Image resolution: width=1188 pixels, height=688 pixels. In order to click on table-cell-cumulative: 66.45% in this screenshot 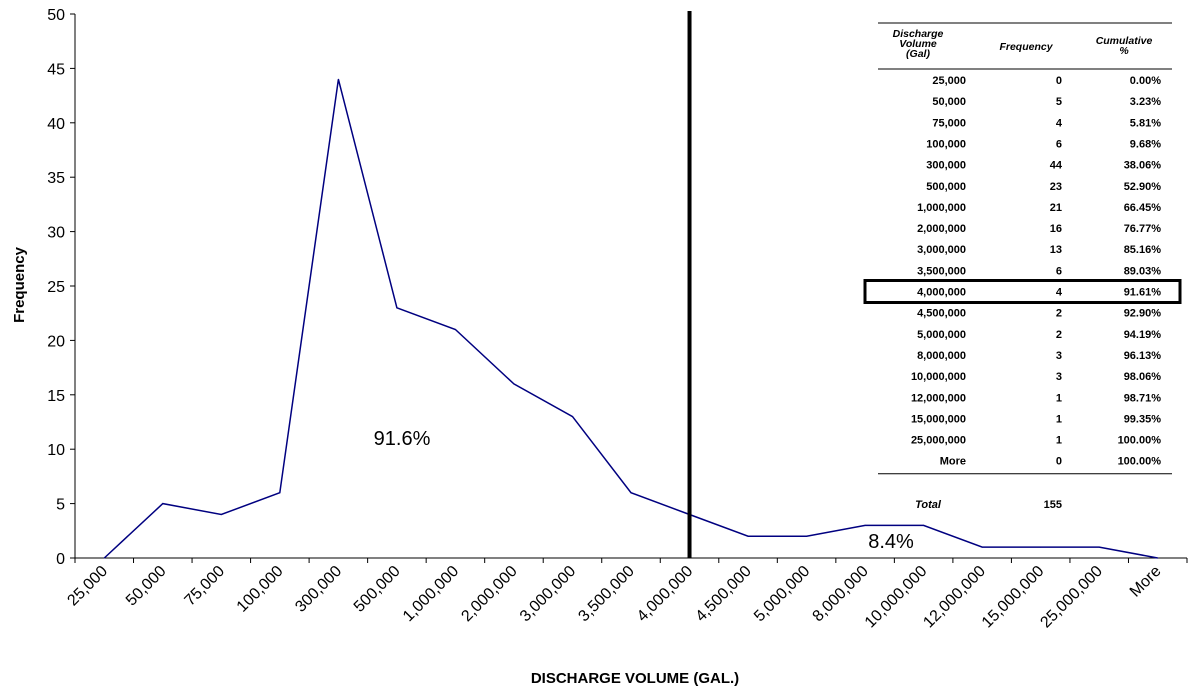, I will do `click(1143, 208)`.